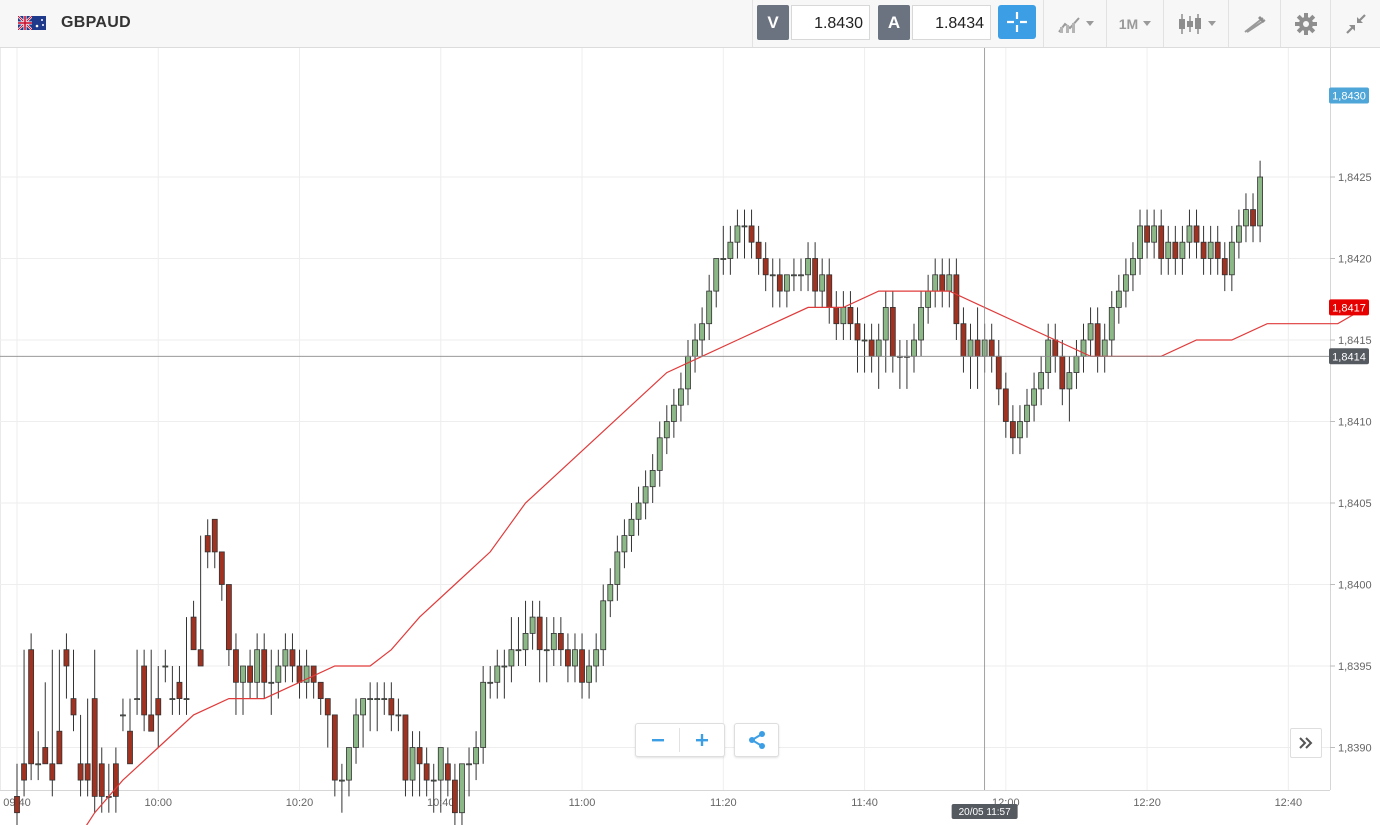 Image resolution: width=1380 pixels, height=825 pixels. I want to click on candlestick-icon, so click(1189, 23).